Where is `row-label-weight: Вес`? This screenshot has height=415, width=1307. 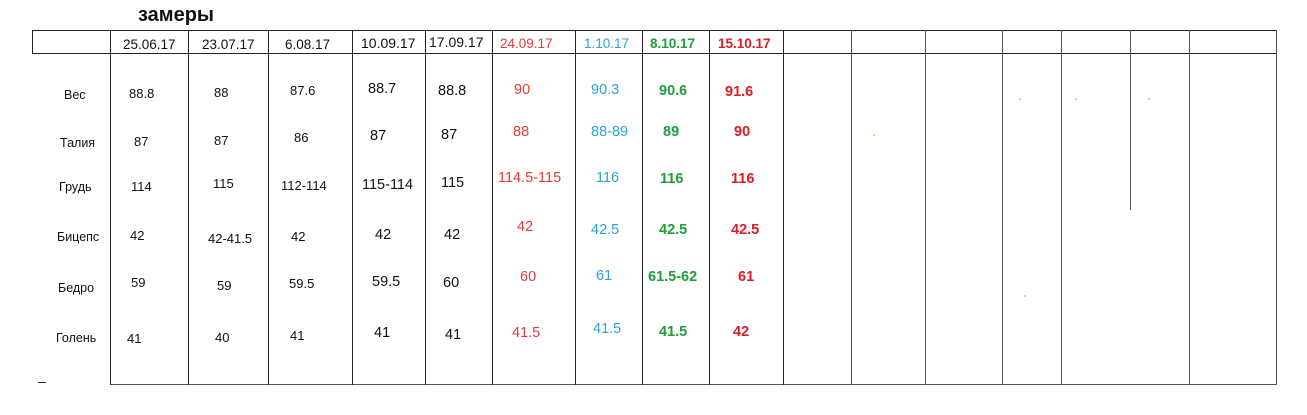 row-label-weight: Вес is located at coordinates (75, 95).